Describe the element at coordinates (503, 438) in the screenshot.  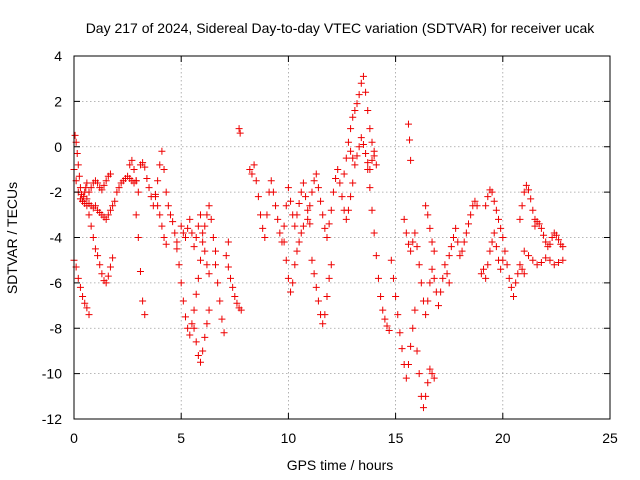
I see `x-tick-label: 20` at that location.